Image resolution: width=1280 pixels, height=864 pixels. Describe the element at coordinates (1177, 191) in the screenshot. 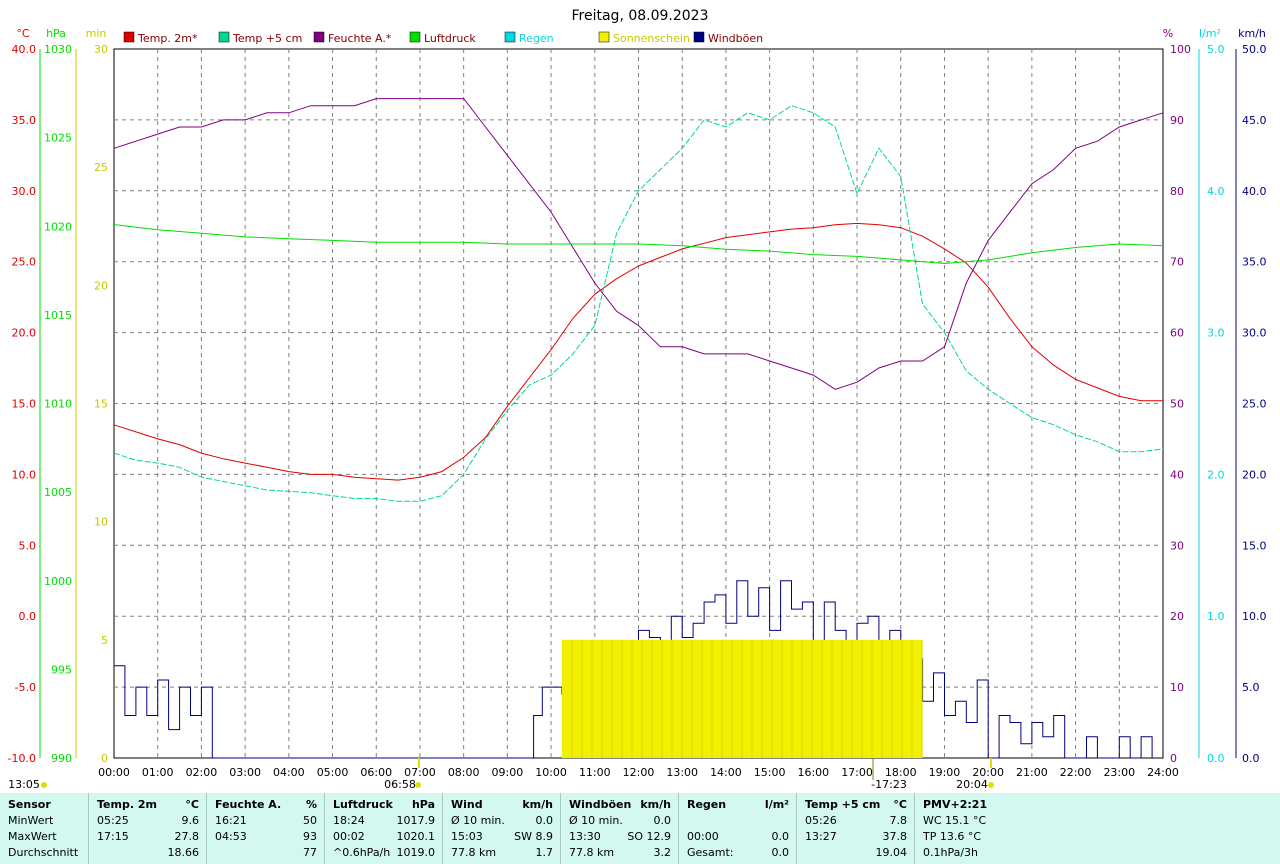

I see `axis-tick-label: 80` at that location.